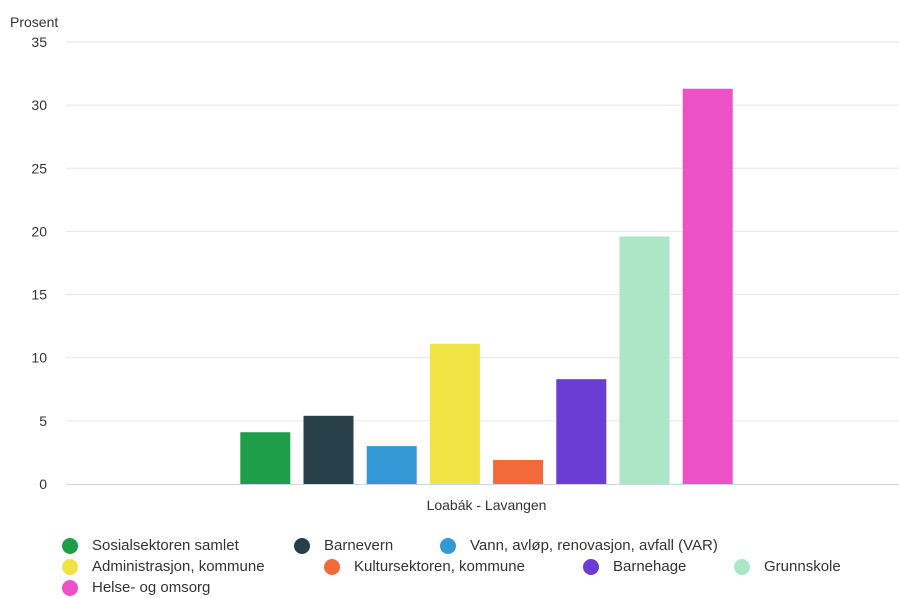  I want to click on legend-item-barnehage: Barnehage, so click(634, 566).